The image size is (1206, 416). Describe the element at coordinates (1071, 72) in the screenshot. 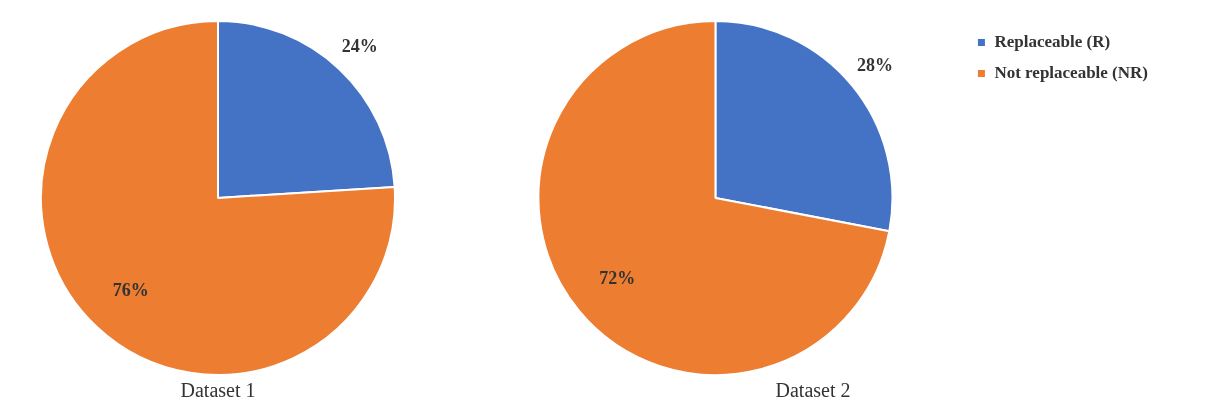

I see `legend-label: Not replaceable (NR)` at that location.